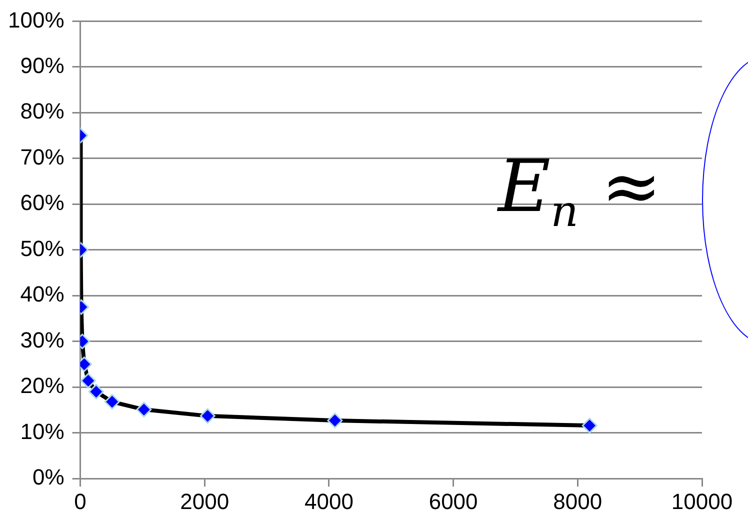 This screenshot has width=748, height=525. I want to click on x-tick-label: 2000, so click(205, 501).